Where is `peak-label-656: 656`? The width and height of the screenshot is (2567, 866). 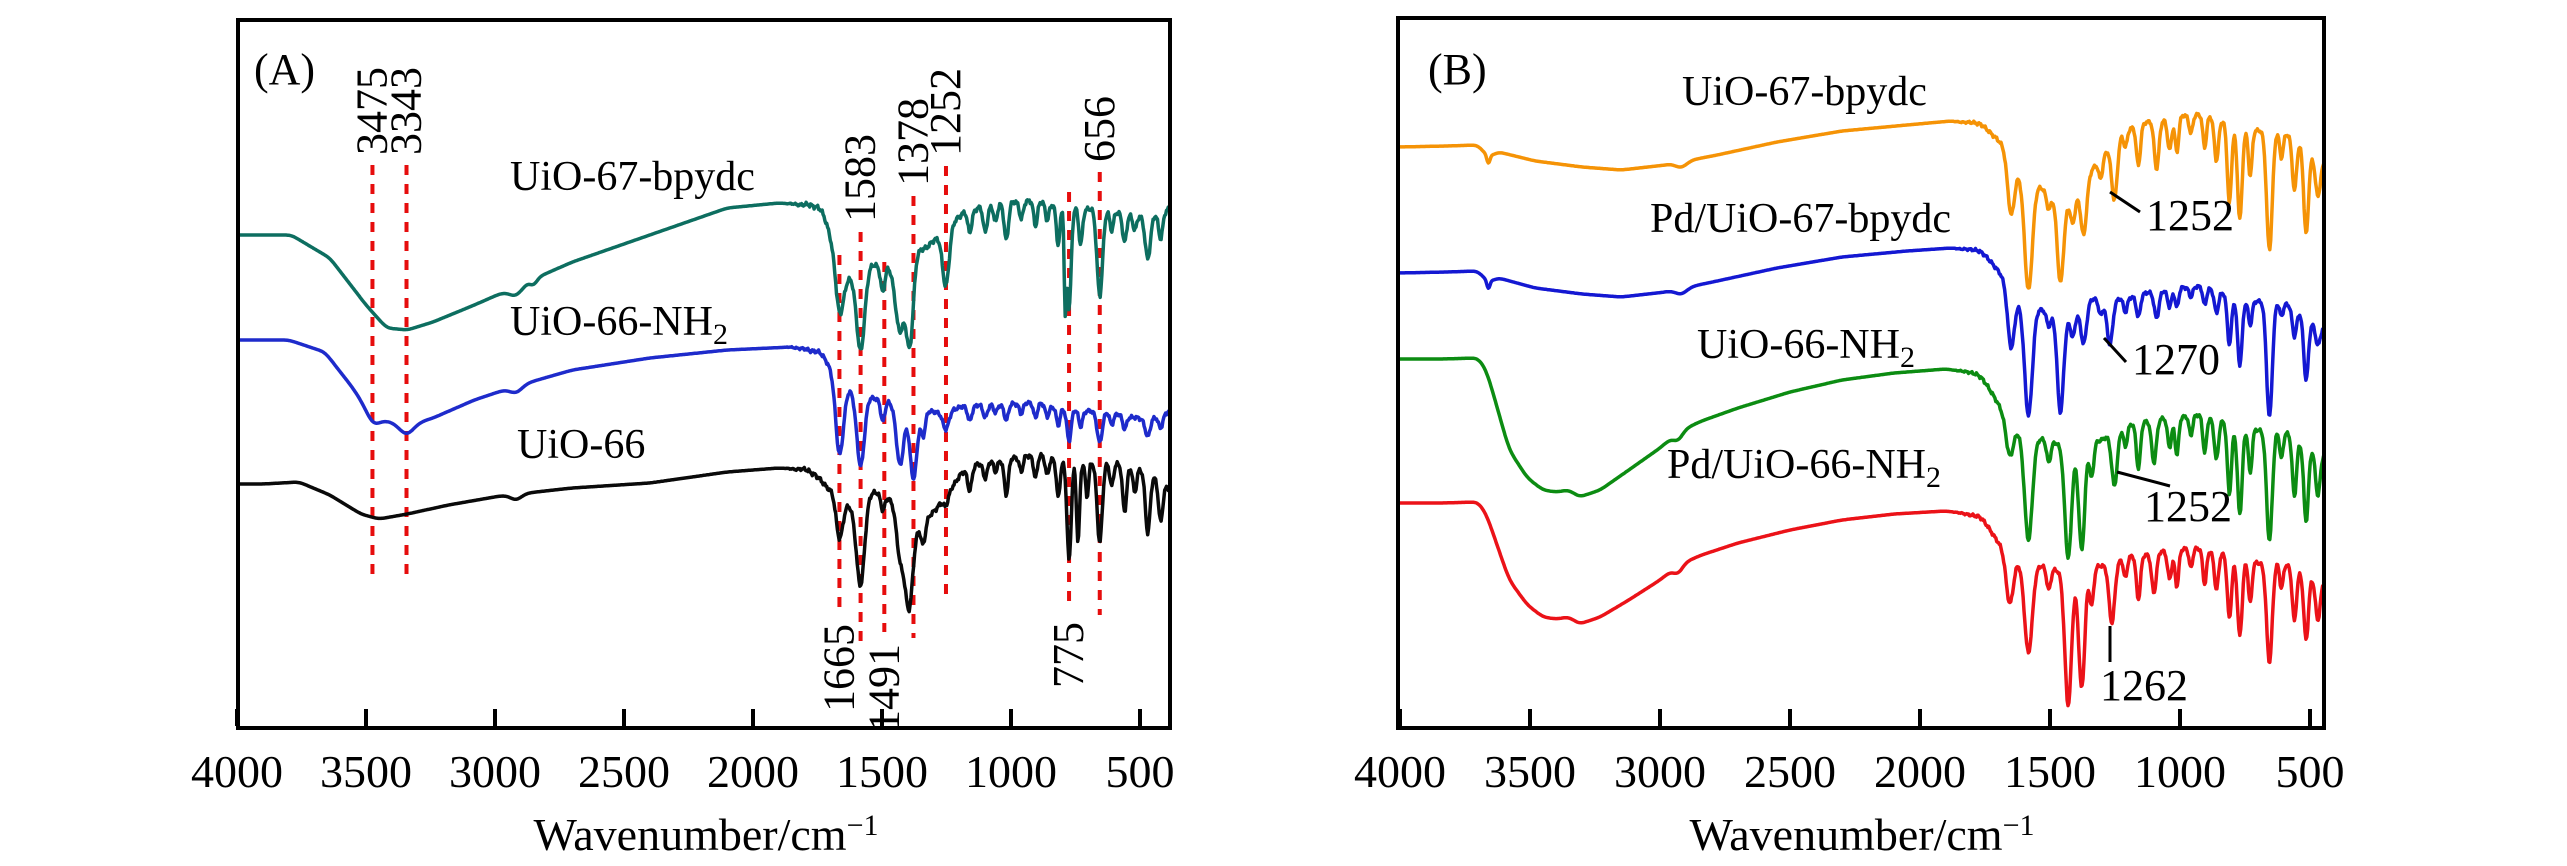
peak-label-656: 656 is located at coordinates (1099, 129).